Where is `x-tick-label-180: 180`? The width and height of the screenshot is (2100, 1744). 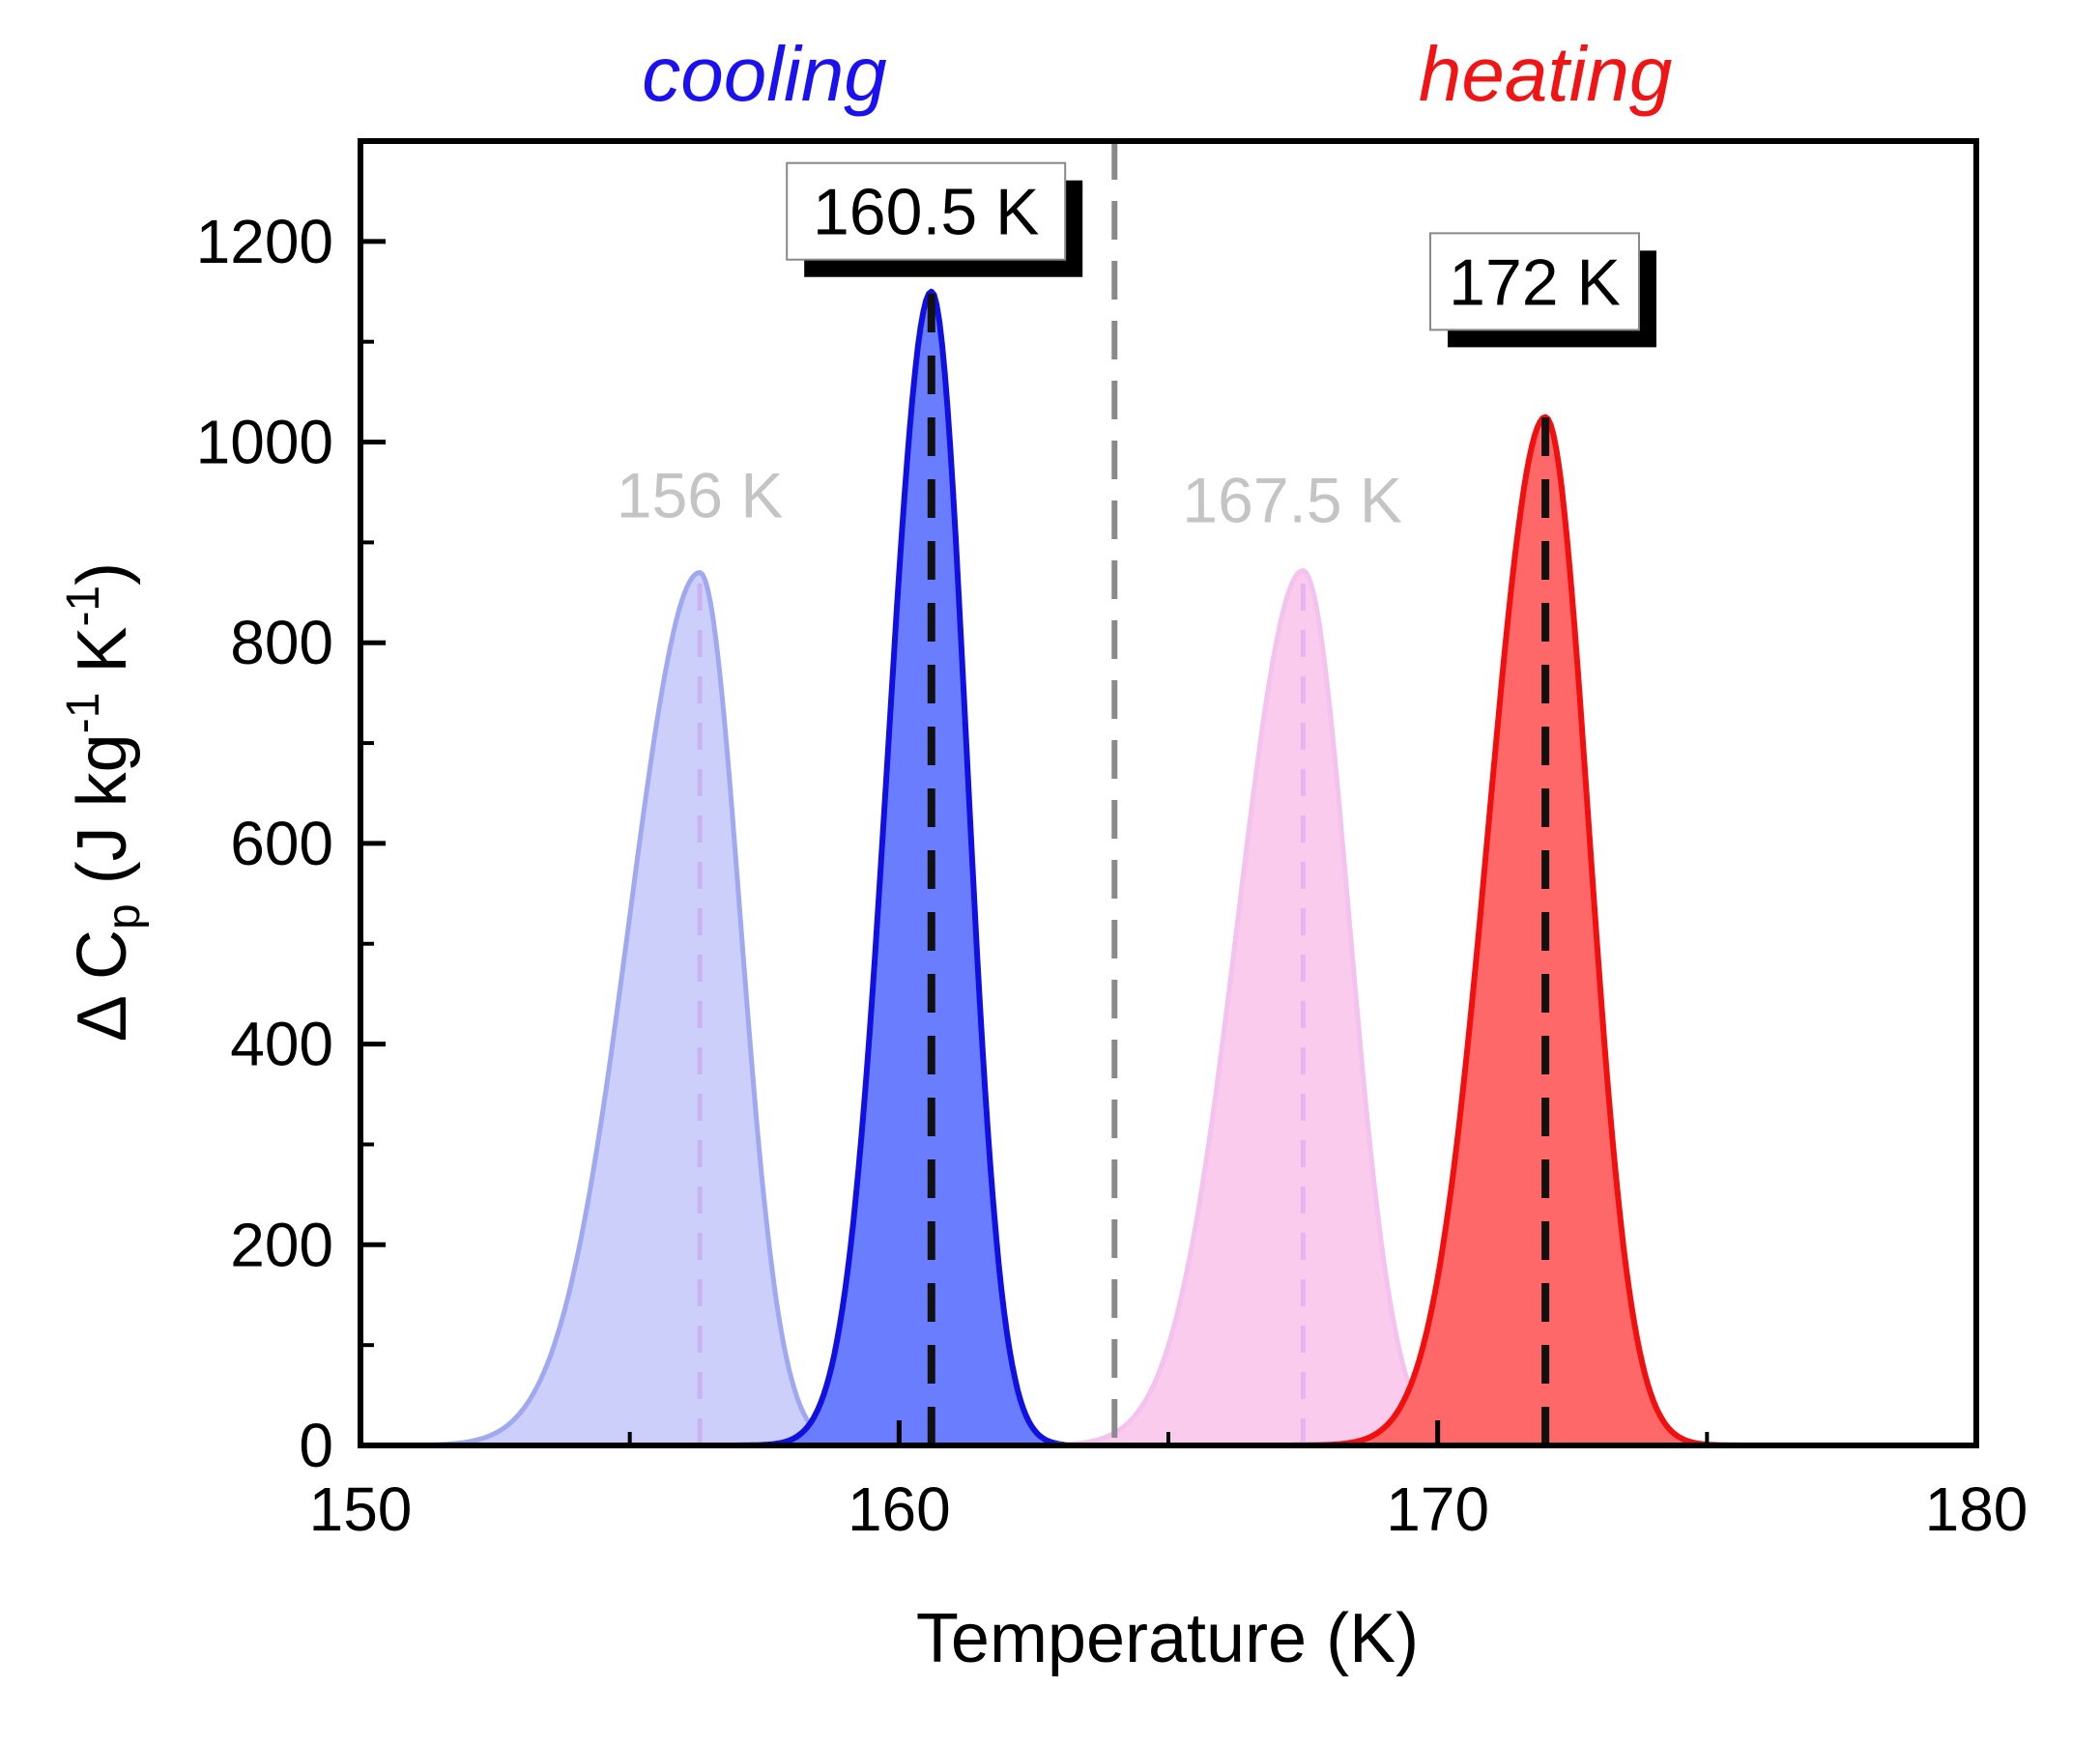
x-tick-label-180: 180 is located at coordinates (1976, 1509).